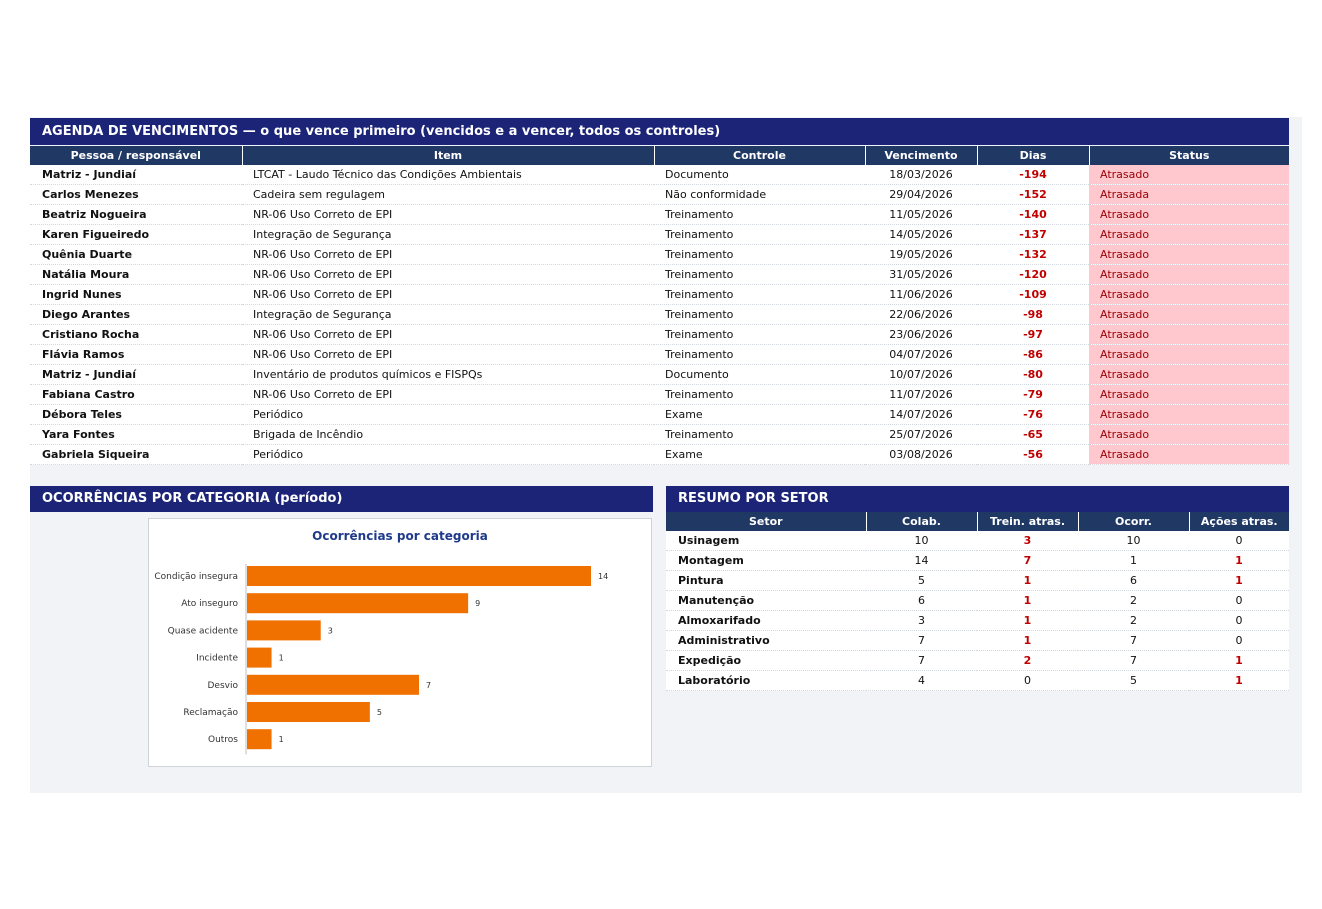  What do you see at coordinates (766, 600) in the screenshot?
I see `setor-cell: Manutenção` at bounding box center [766, 600].